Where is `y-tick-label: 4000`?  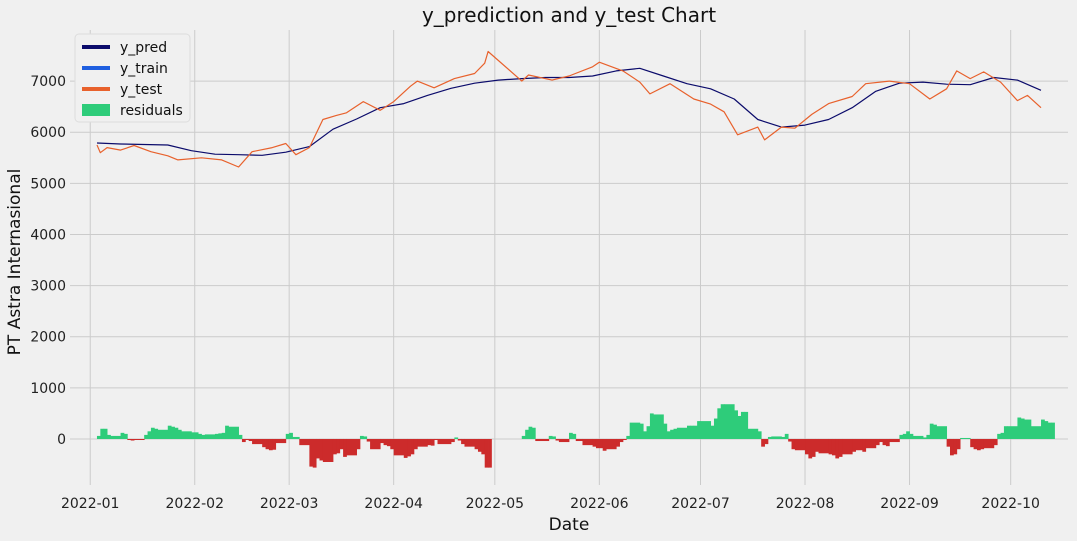
y-tick-label: 4000 is located at coordinates (48, 235).